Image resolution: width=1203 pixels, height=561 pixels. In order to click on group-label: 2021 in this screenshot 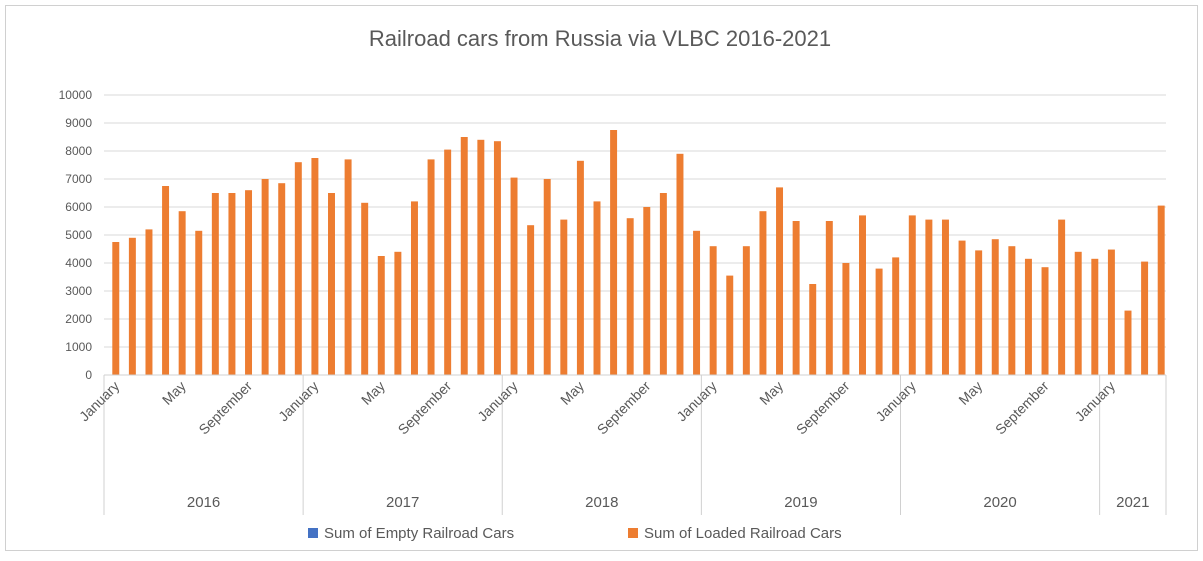, I will do `click(1132, 502)`.